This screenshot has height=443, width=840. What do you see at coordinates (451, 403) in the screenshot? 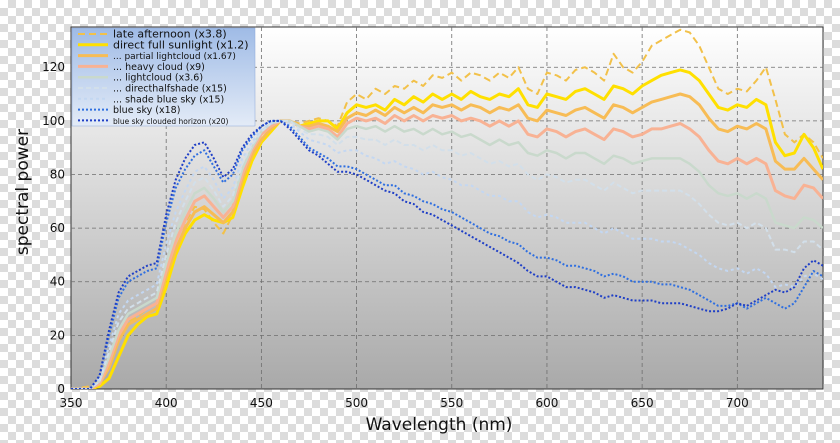
I see `x-tick-label: 550` at bounding box center [451, 403].